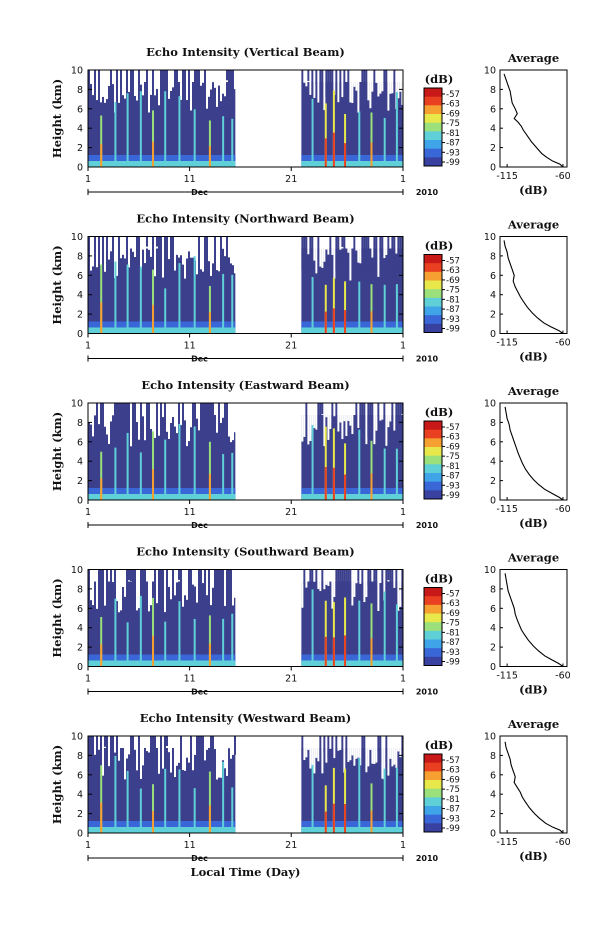  What do you see at coordinates (533, 120) in the screenshot?
I see `average-profile-line` at bounding box center [533, 120].